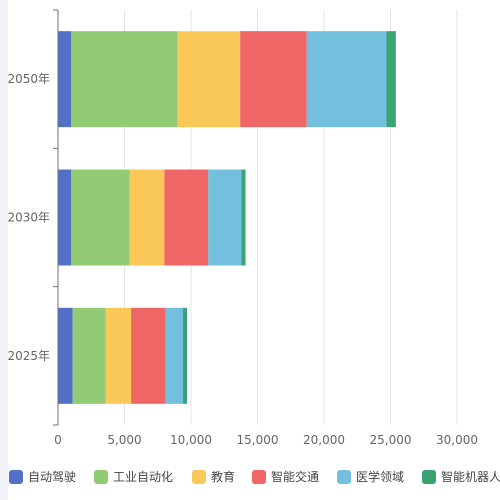  Describe the element at coordinates (143, 477) in the screenshot. I see `legend-label: 工业自动化` at that location.